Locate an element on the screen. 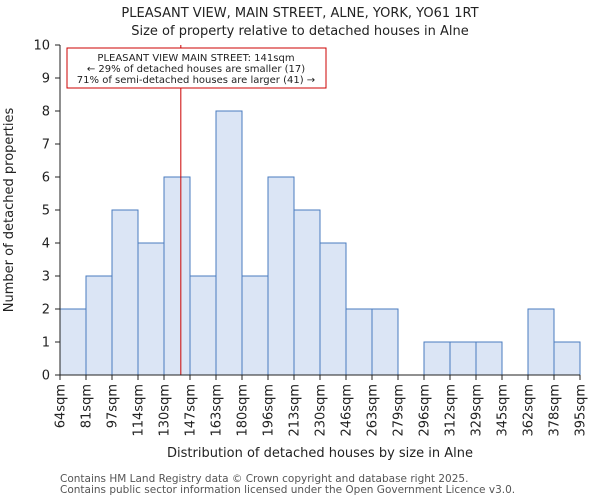  x-tick-label-279sqm: 279sqm is located at coordinates (399, 410).